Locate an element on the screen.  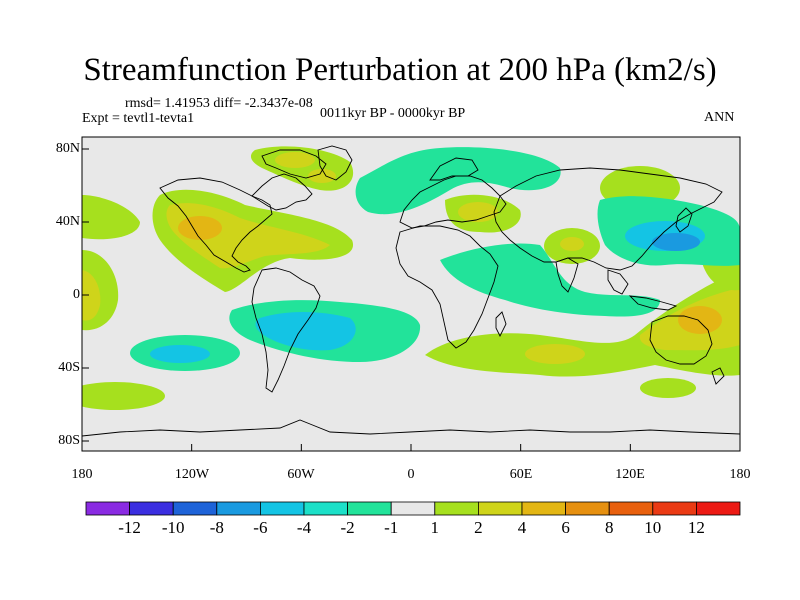
colorbar-label: -10 is located at coordinates (173, 527).